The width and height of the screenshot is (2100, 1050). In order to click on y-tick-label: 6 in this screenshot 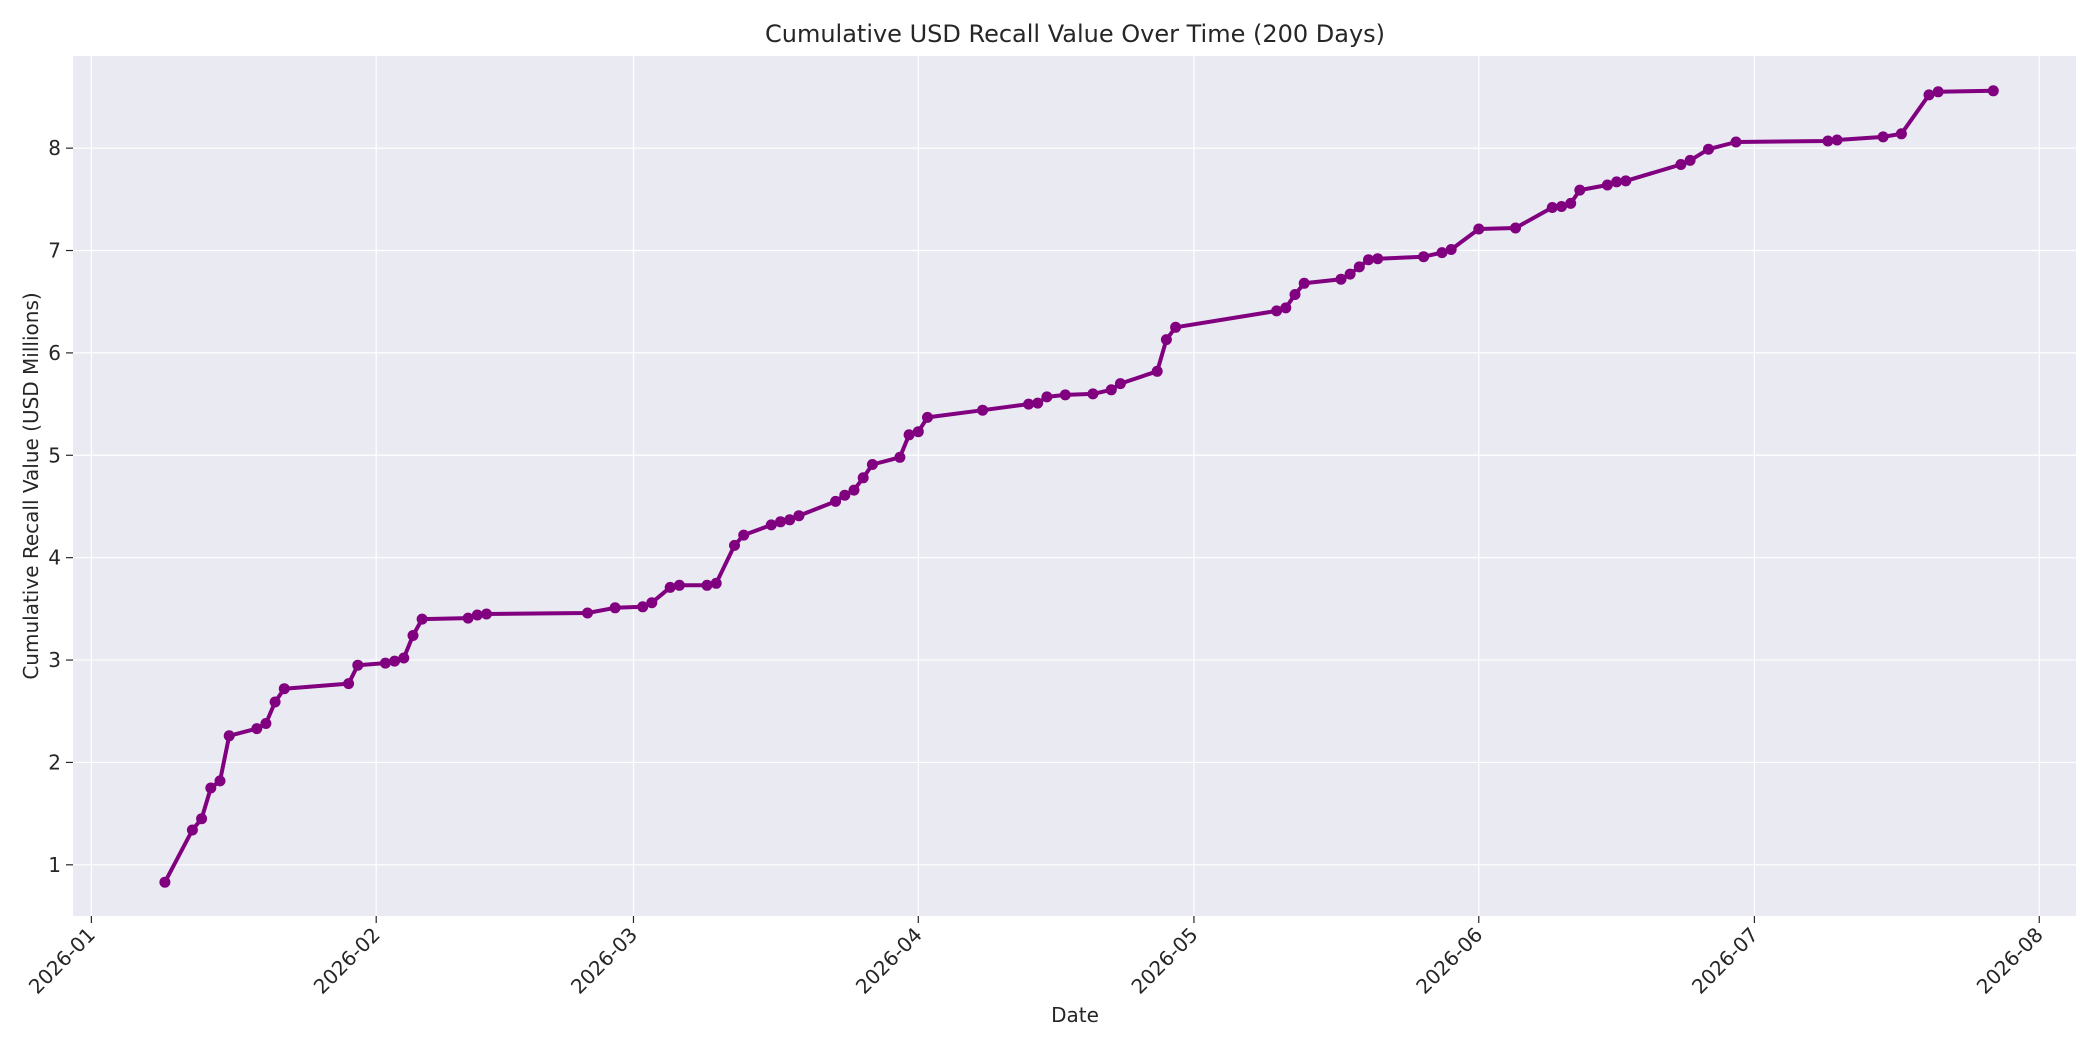, I will do `click(54, 353)`.